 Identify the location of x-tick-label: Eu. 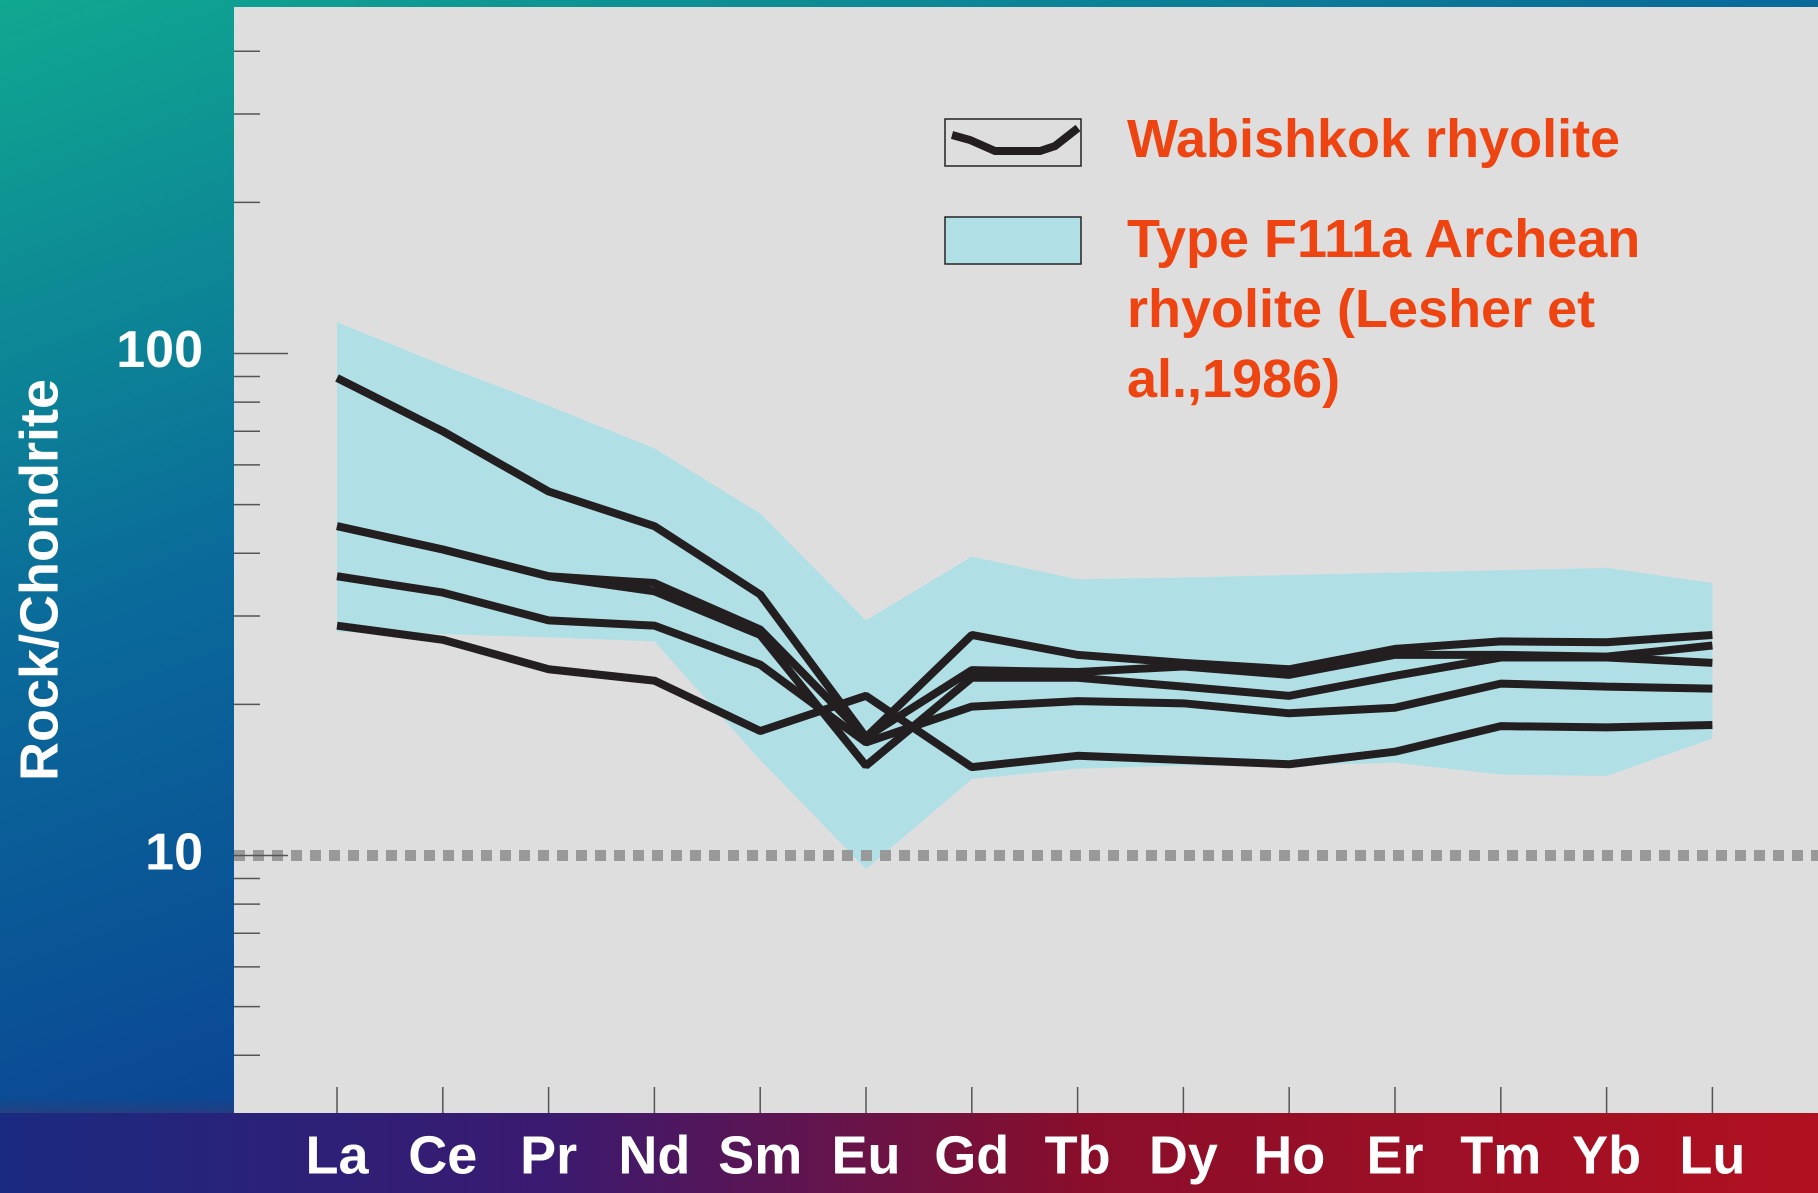
(865, 1155).